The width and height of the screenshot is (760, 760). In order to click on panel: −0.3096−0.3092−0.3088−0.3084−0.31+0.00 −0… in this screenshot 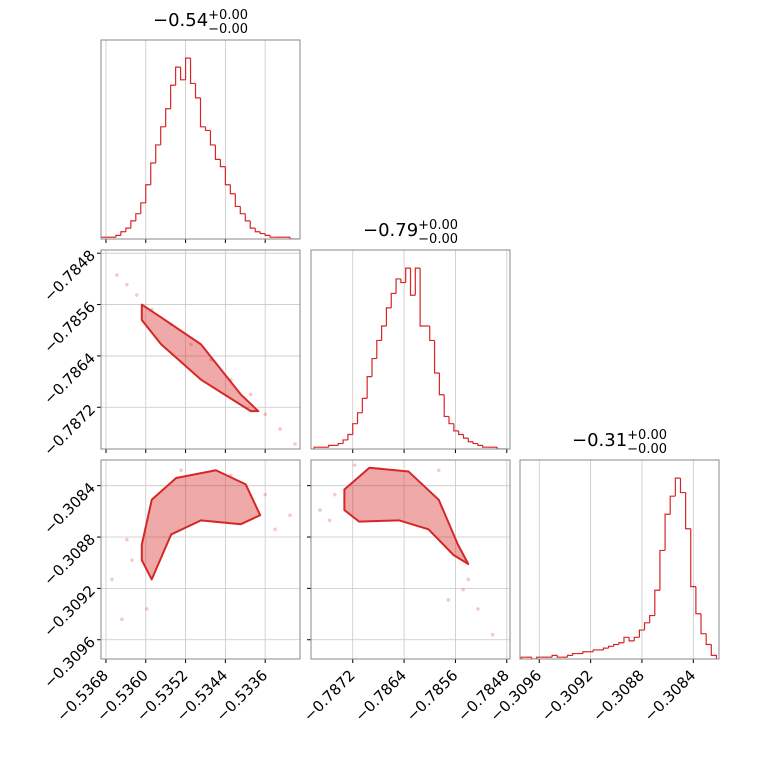, I will do `click(603, 576)`.